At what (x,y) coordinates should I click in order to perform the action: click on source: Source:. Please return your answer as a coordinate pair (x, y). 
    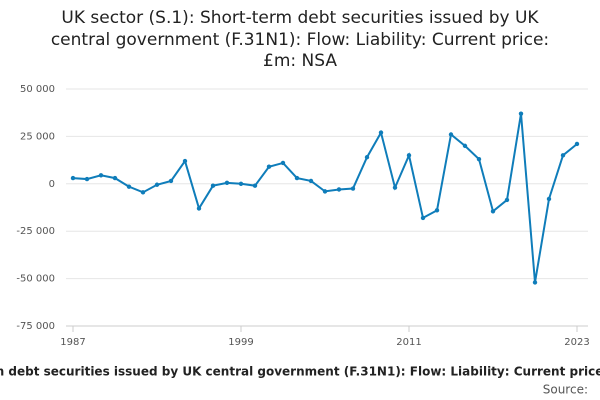
    Looking at the image, I should click on (565, 390).